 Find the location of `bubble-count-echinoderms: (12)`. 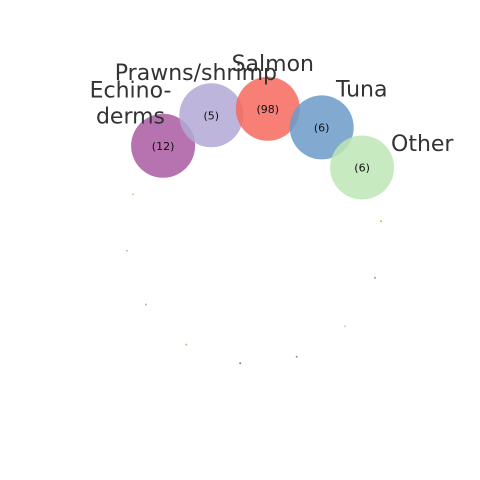

bubble-count-echinoderms: (12) is located at coordinates (163, 146).